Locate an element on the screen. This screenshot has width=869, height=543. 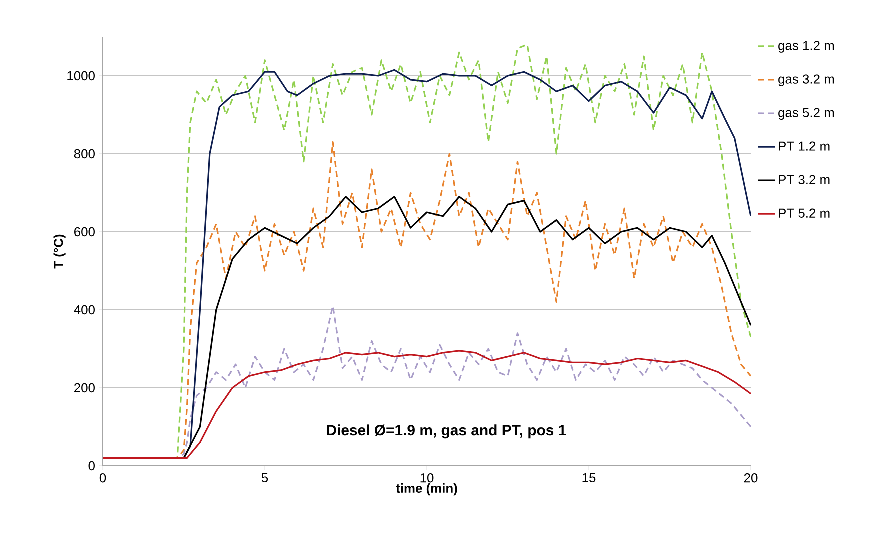
legend-label: gas 5.2 m is located at coordinates (806, 114).